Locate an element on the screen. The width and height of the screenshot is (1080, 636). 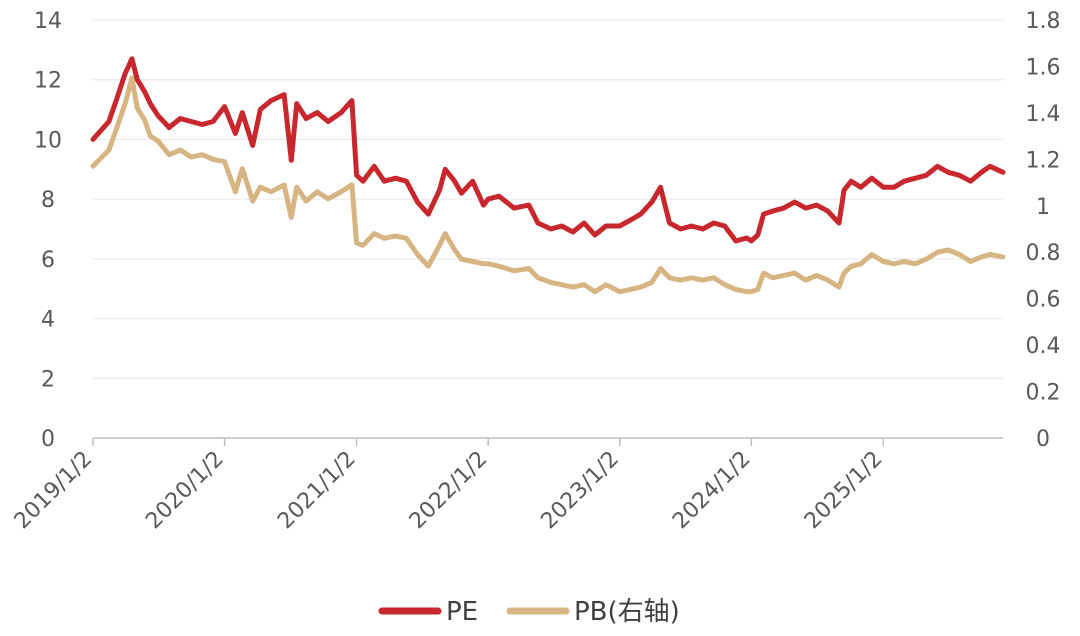
y-left-tick-label: 4 is located at coordinates (48, 320).